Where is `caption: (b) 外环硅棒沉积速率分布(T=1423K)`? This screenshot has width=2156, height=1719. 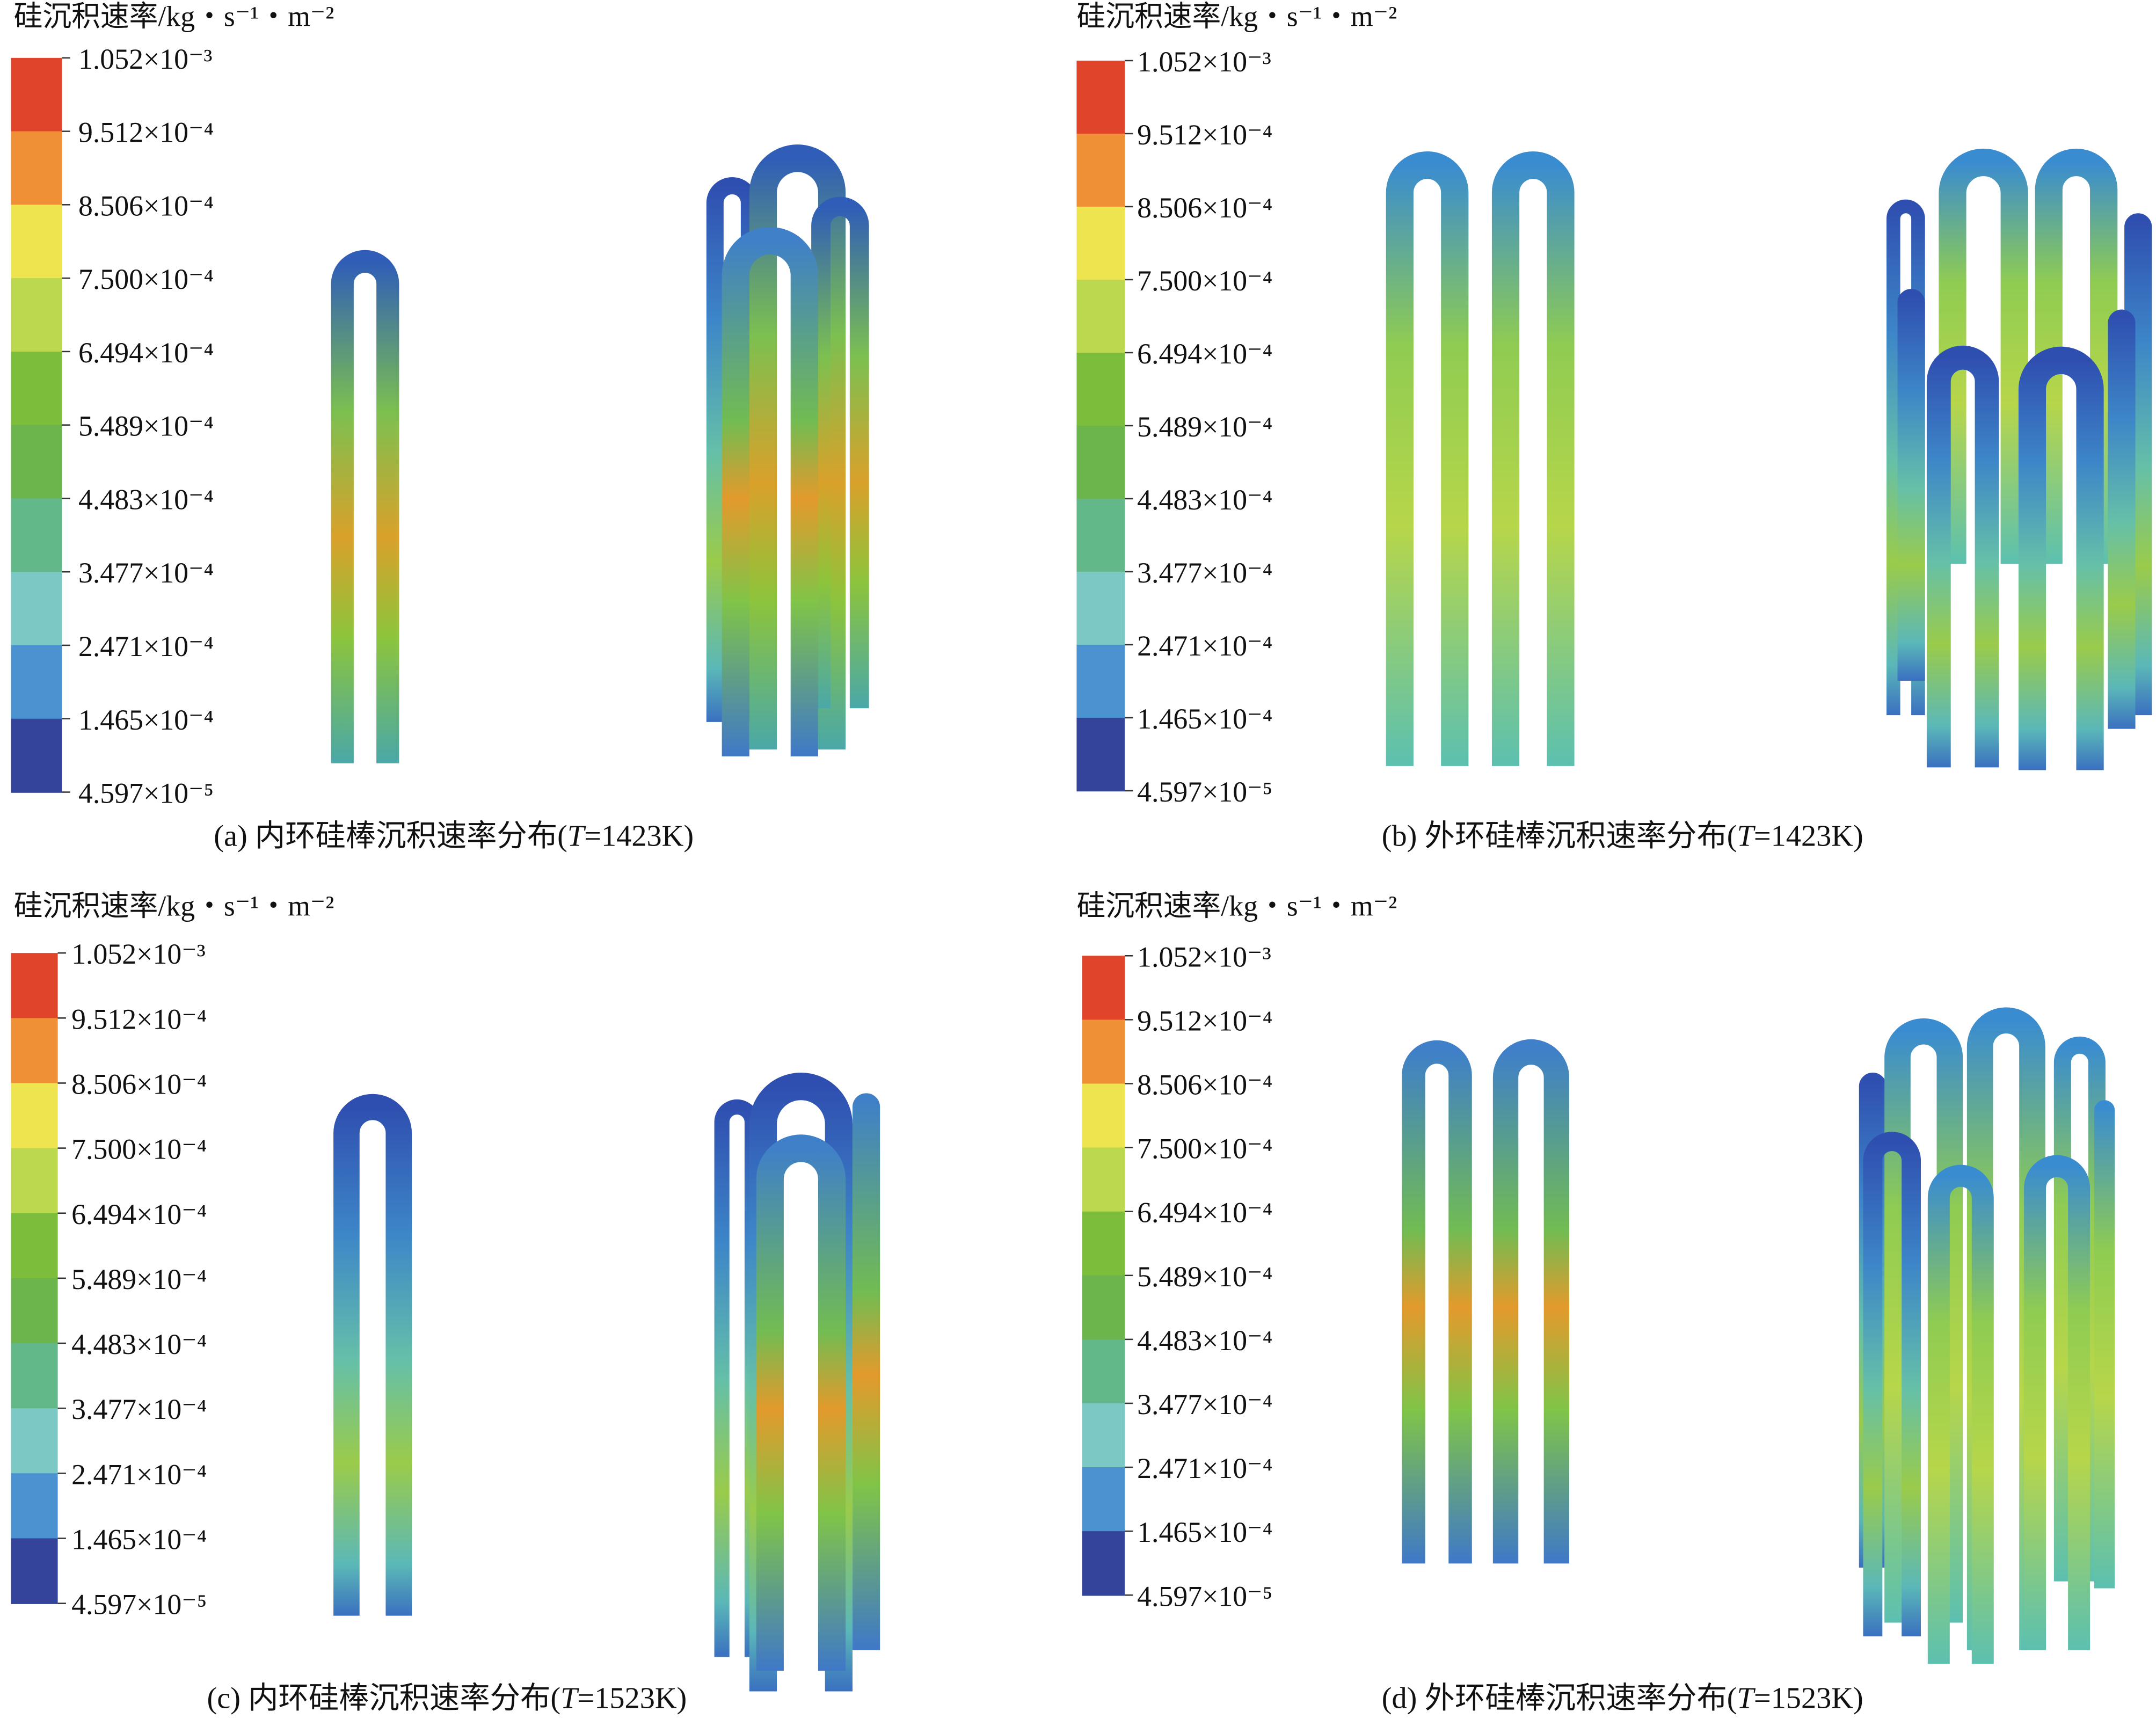
caption: (b) 外环硅棒沉积速率分布(T=1423K) is located at coordinates (1622, 837).